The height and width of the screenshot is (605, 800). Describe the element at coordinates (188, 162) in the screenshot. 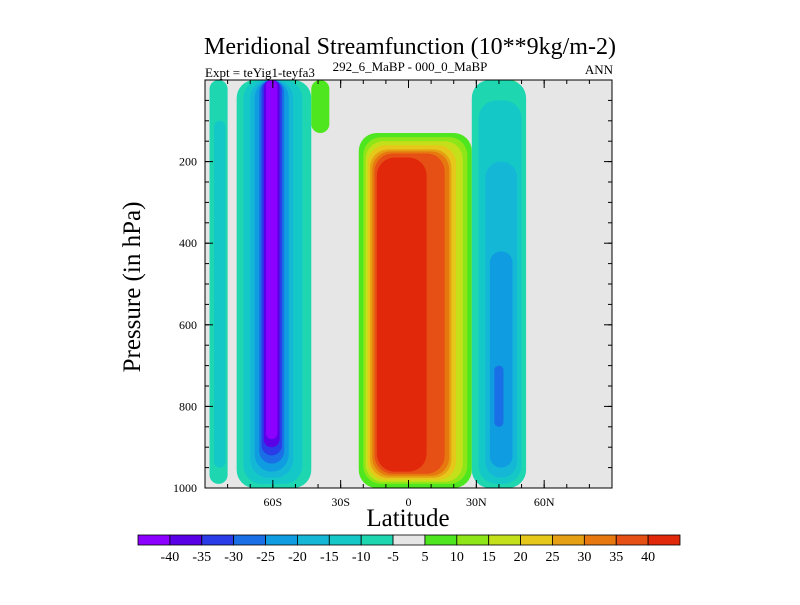

I see `y-tick-label: 200` at that location.